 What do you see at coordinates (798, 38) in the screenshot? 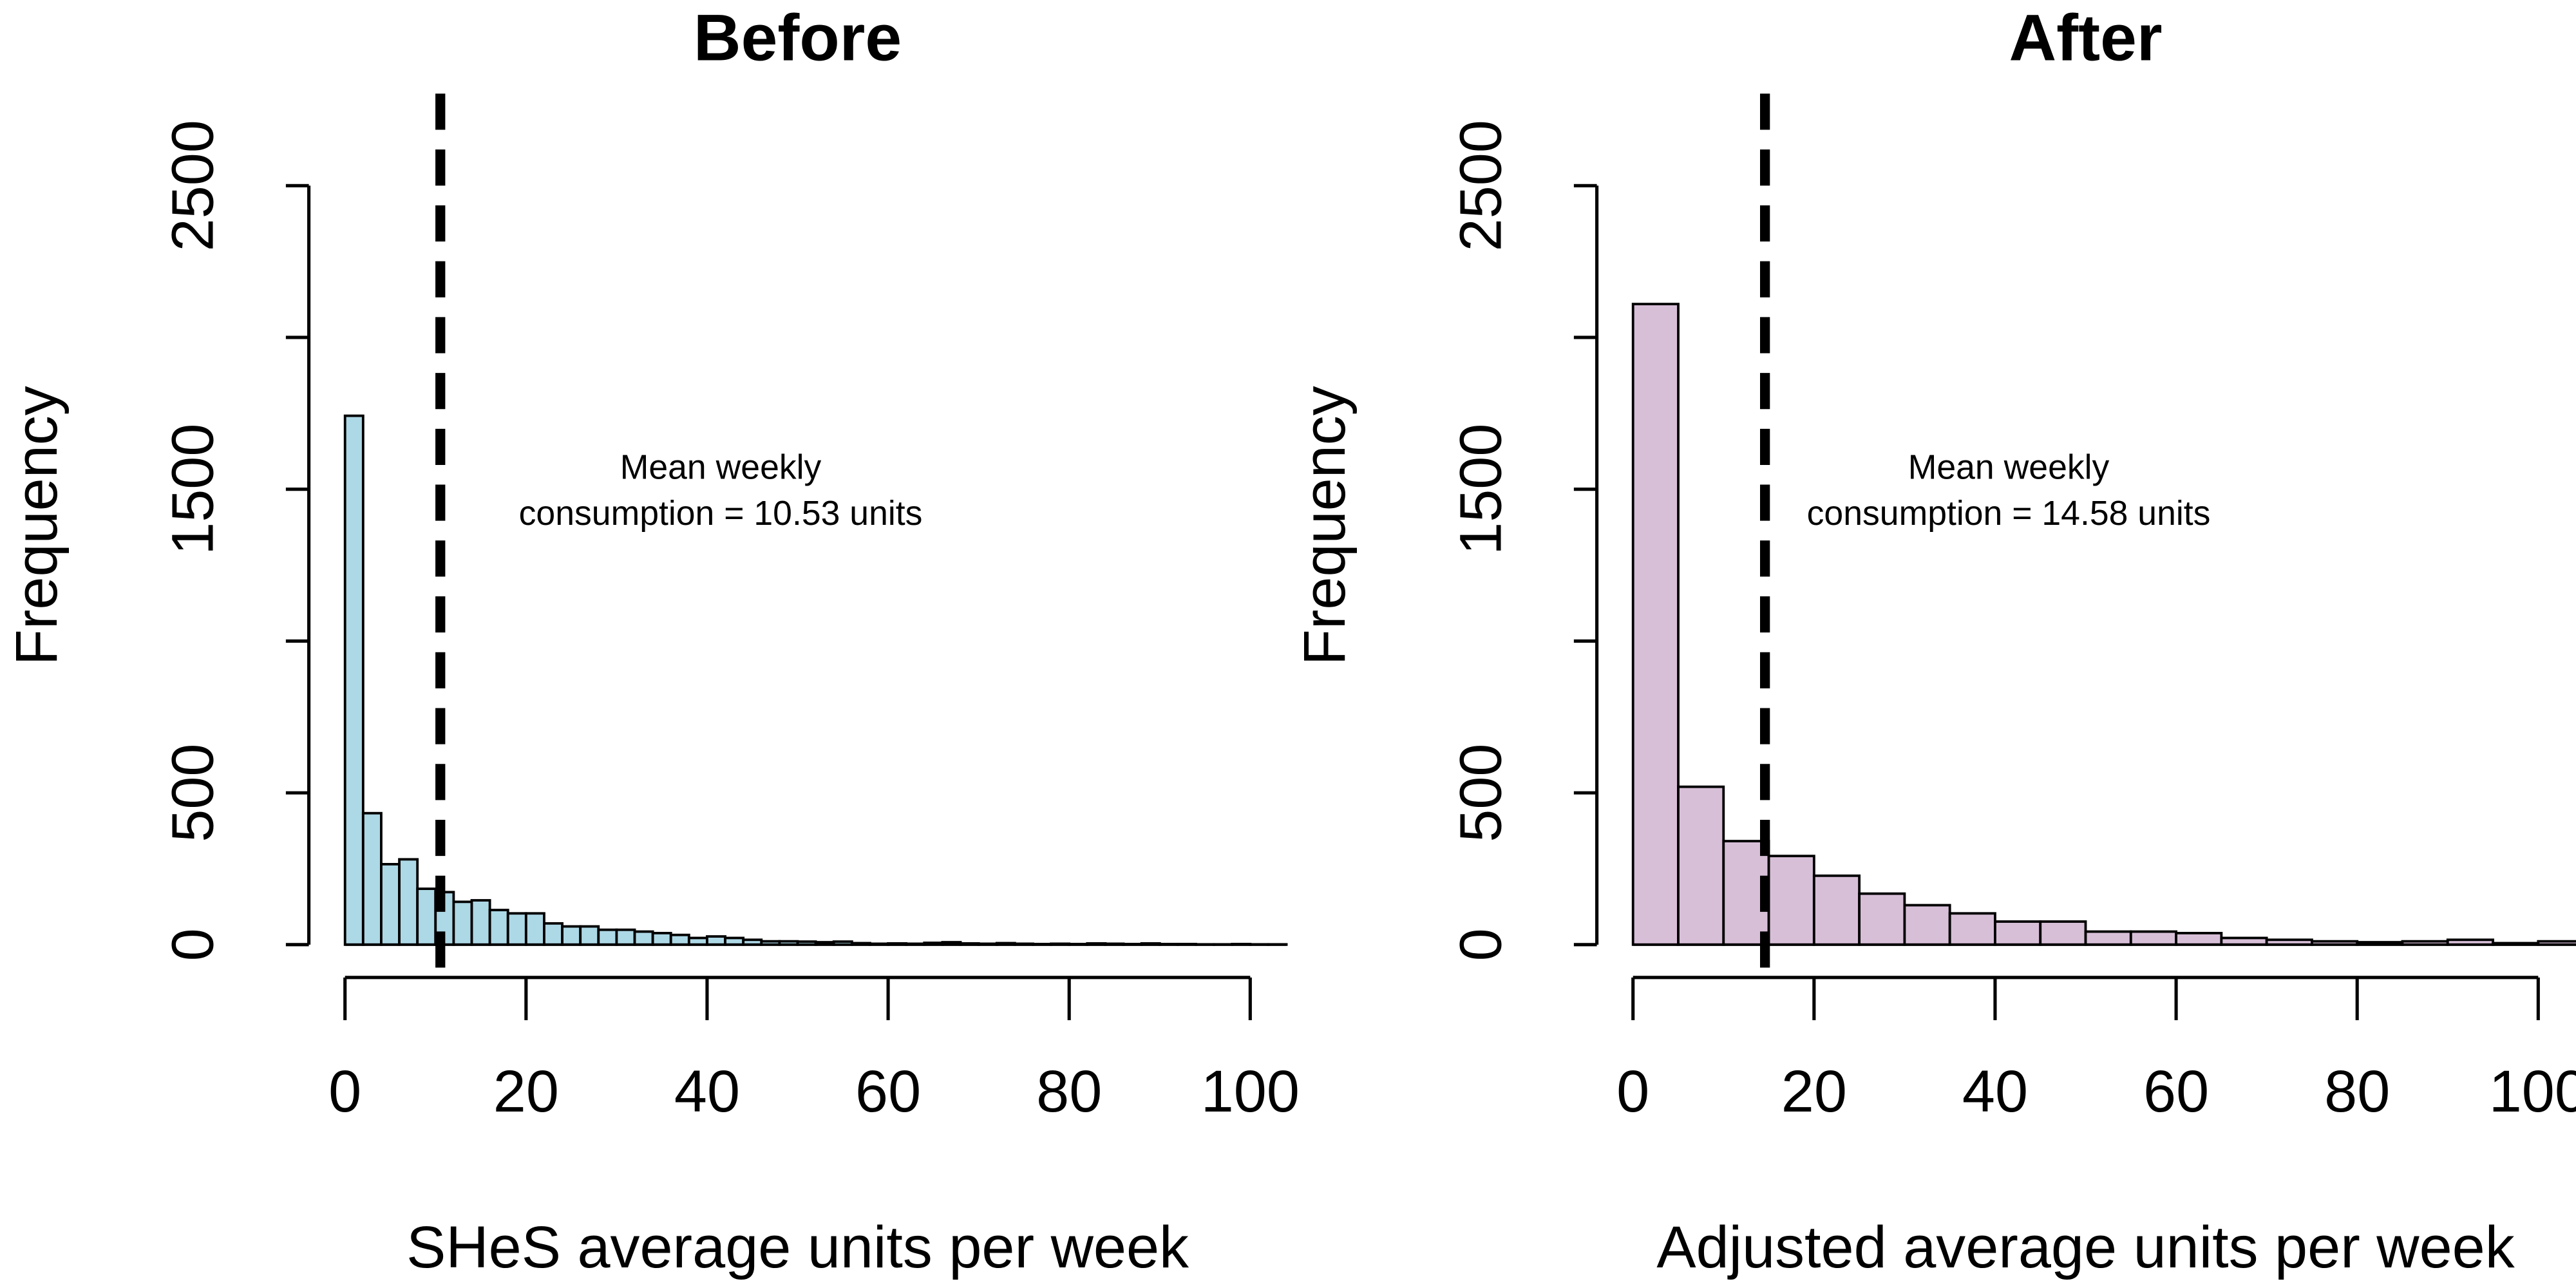
I see `chart-title: Before` at bounding box center [798, 38].